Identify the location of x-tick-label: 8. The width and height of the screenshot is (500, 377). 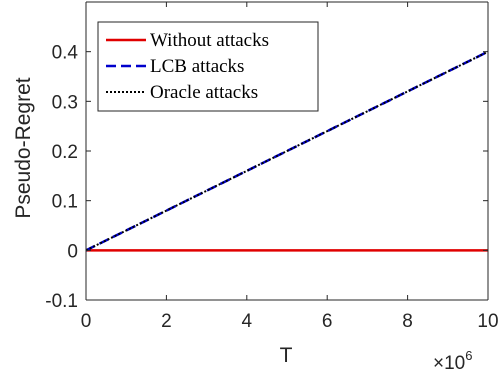
(407, 321).